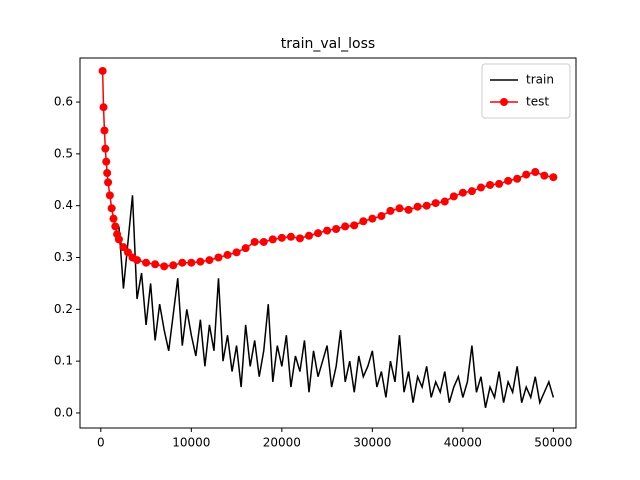  Describe the element at coordinates (63, 205) in the screenshot. I see `y-tick-label: 0.4` at that location.